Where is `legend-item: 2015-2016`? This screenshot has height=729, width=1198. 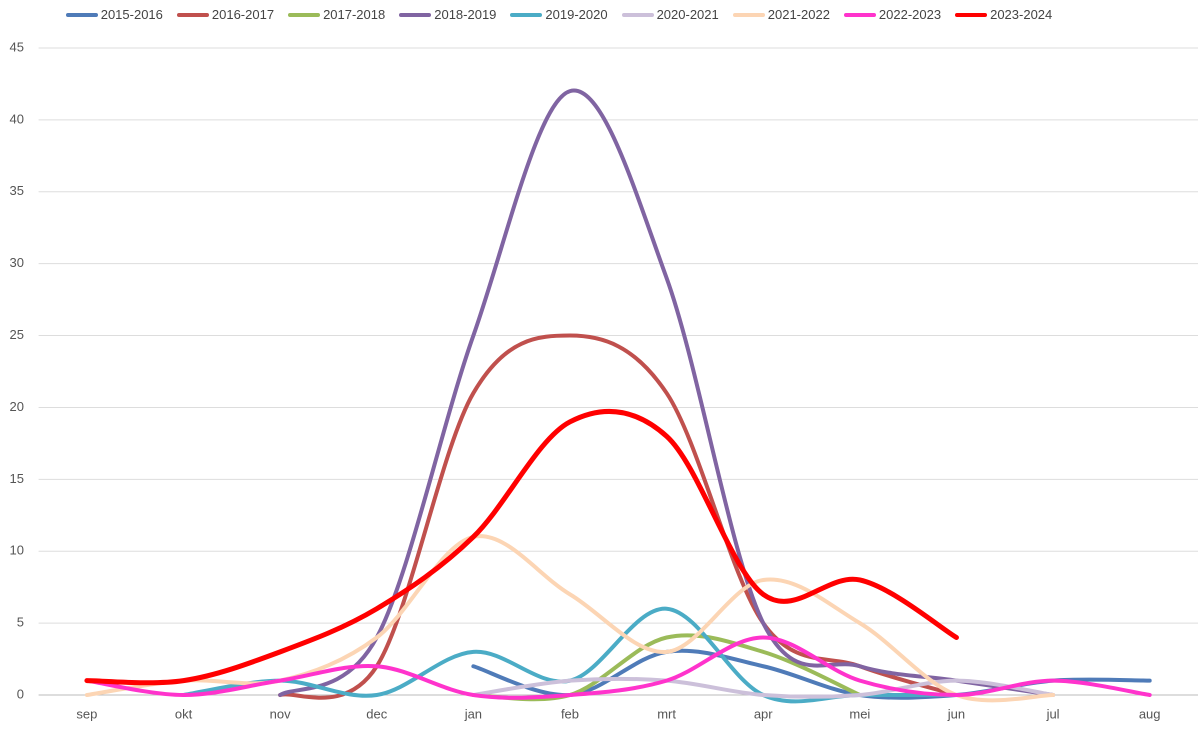 legend-item: 2015-2016 is located at coordinates (114, 14).